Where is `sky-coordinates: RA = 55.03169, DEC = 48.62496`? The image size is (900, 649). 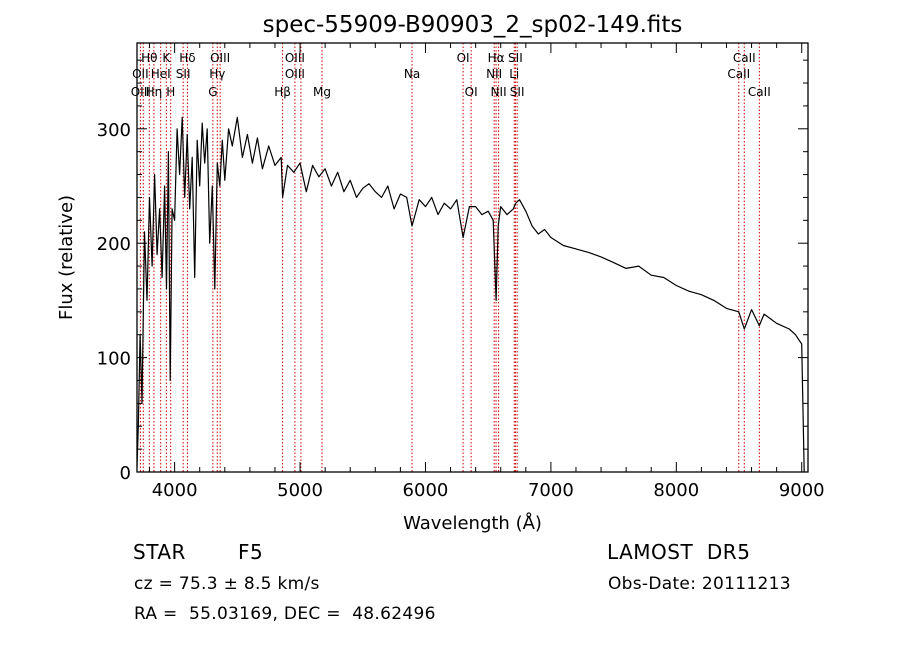 sky-coordinates: RA = 55.03169, DEC = 48.62496 is located at coordinates (285, 614).